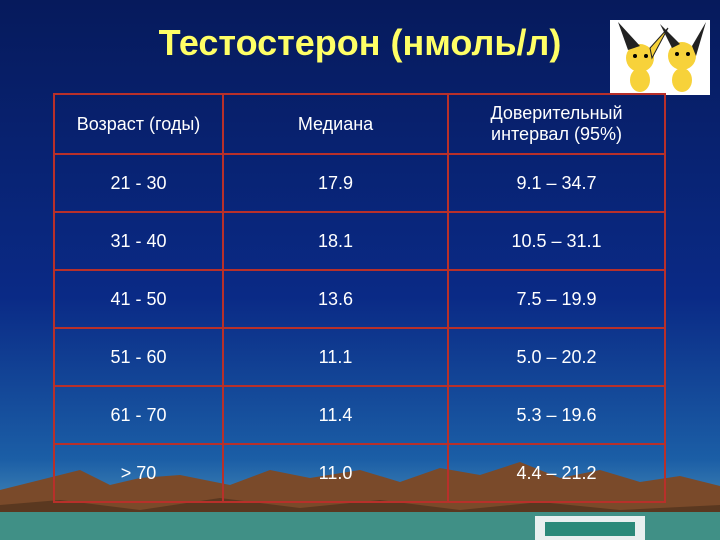 This screenshot has width=720, height=540. I want to click on table-cell: 9.1 – 34.7, so click(556, 183).